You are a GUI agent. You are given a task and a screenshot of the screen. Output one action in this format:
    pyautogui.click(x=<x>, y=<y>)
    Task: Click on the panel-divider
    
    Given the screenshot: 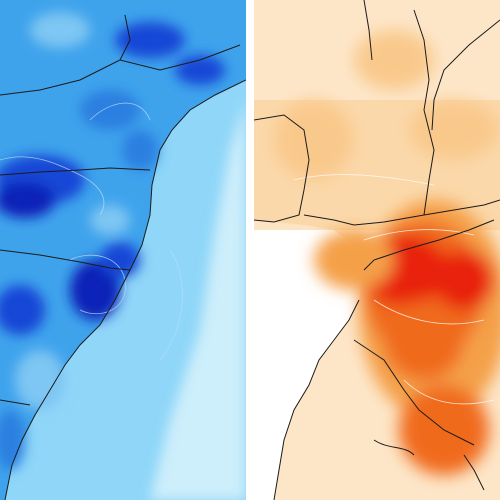 What is the action you would take?
    pyautogui.click(x=250, y=250)
    